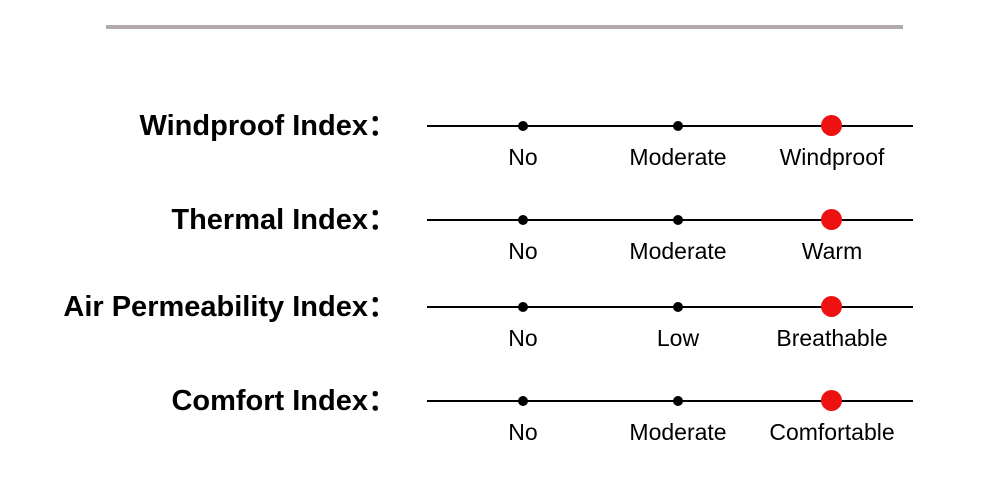 This screenshot has width=1000, height=501. I want to click on tick-label: Low, so click(678, 338).